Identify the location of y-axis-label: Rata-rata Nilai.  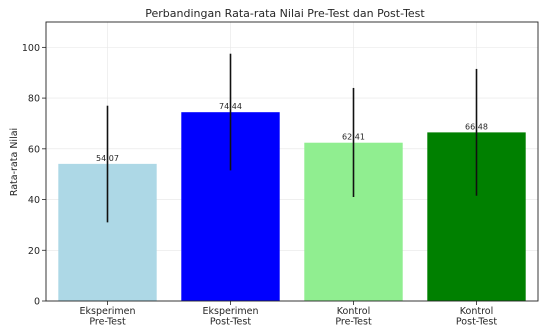
(14, 162).